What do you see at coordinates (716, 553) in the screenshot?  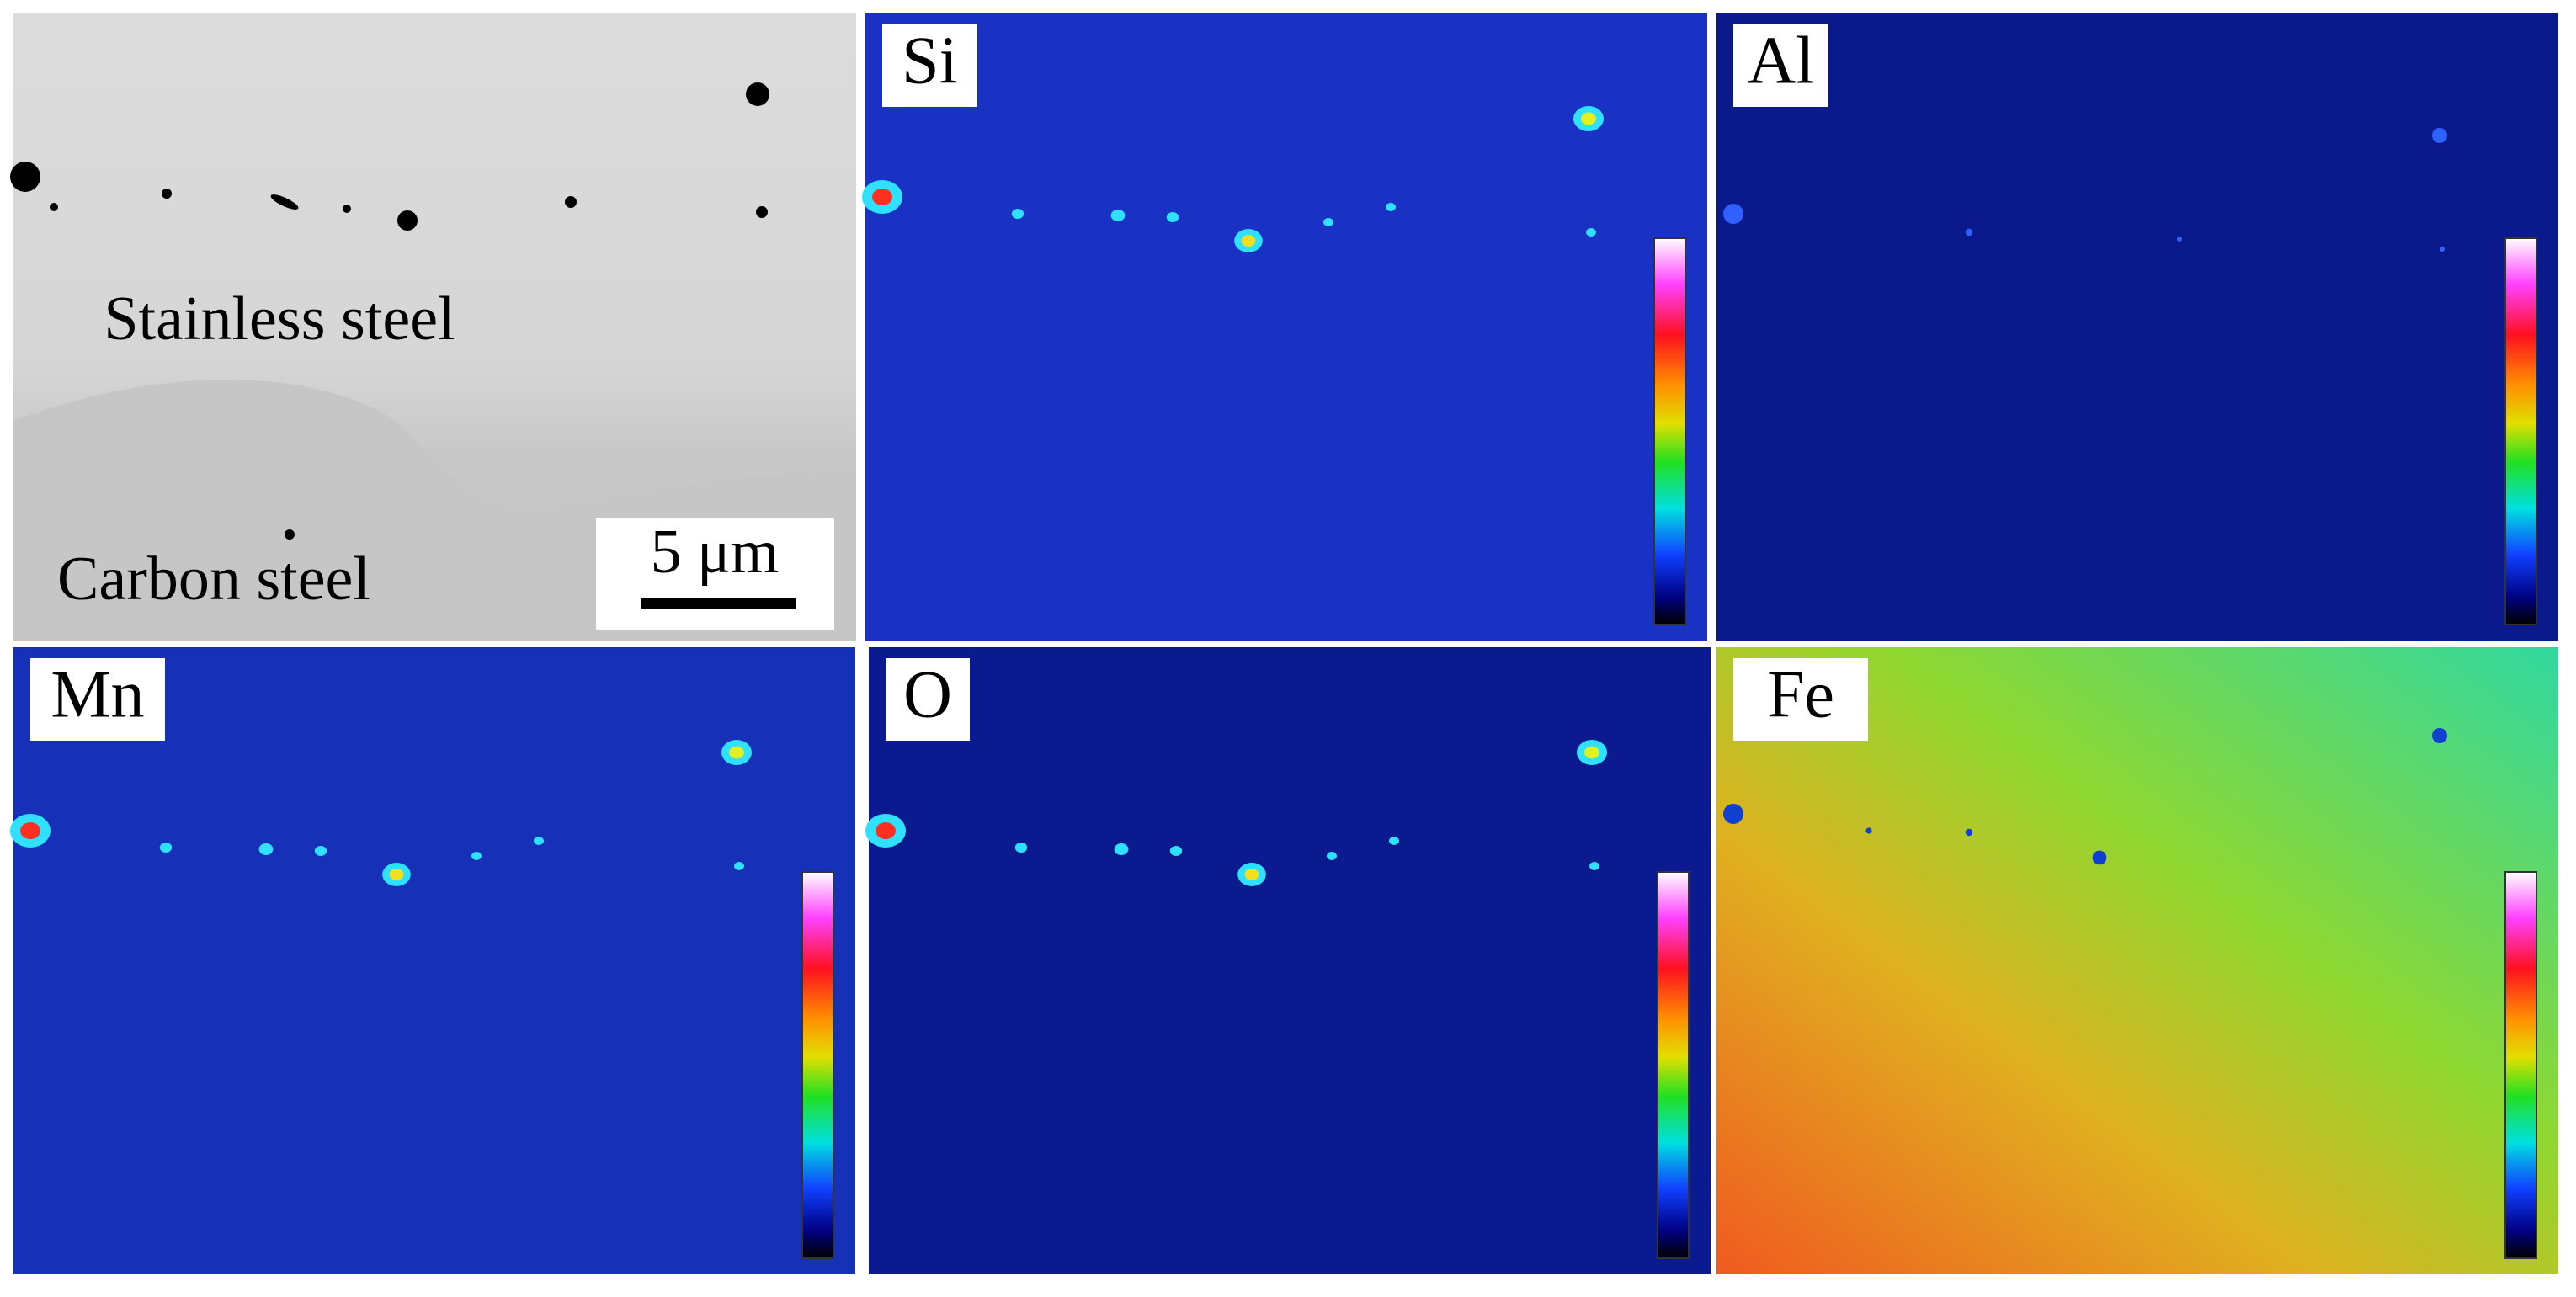 I see `scale-label: 5 μm` at bounding box center [716, 553].